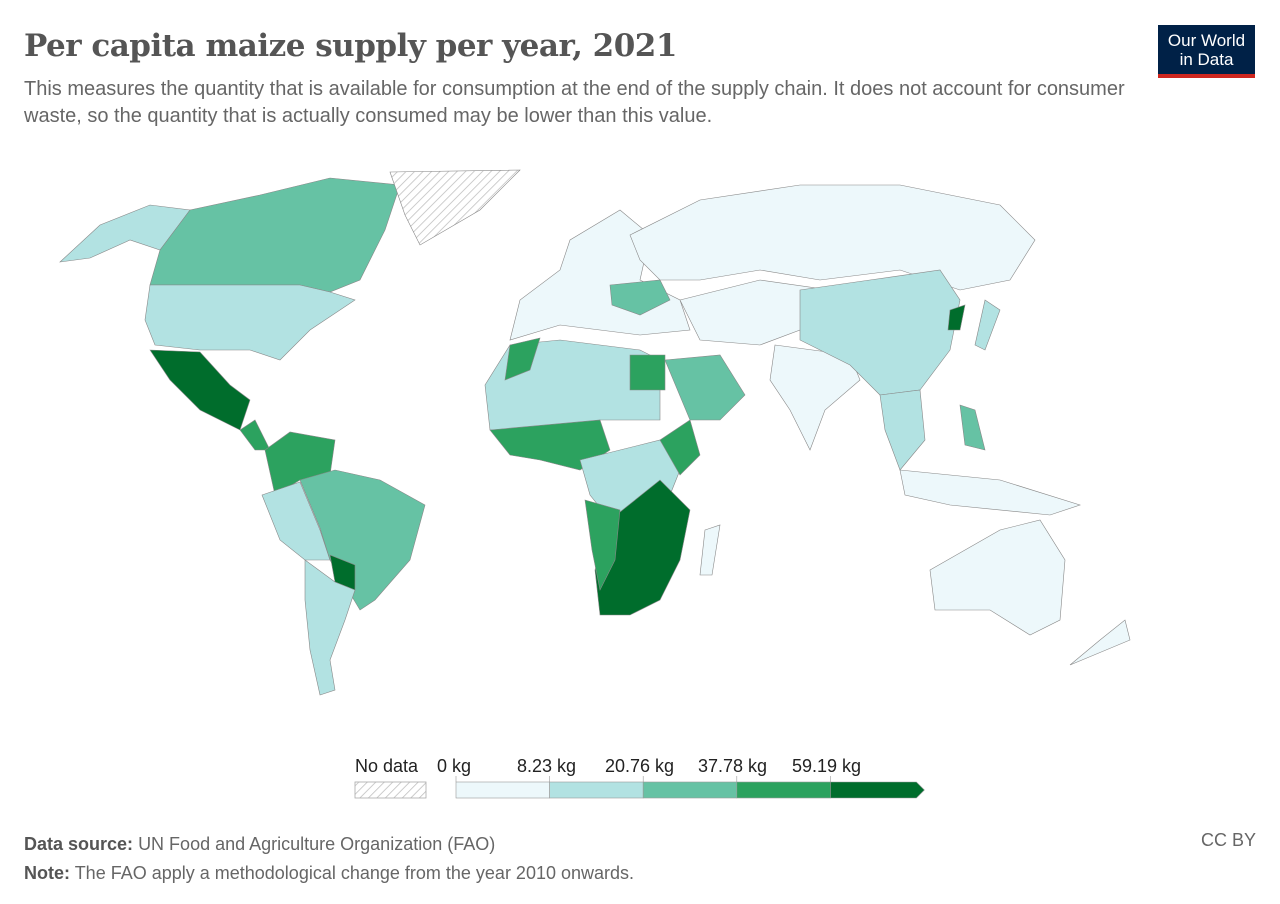 The width and height of the screenshot is (1280, 904). What do you see at coordinates (972, 427) in the screenshot?
I see `region-philippines` at bounding box center [972, 427].